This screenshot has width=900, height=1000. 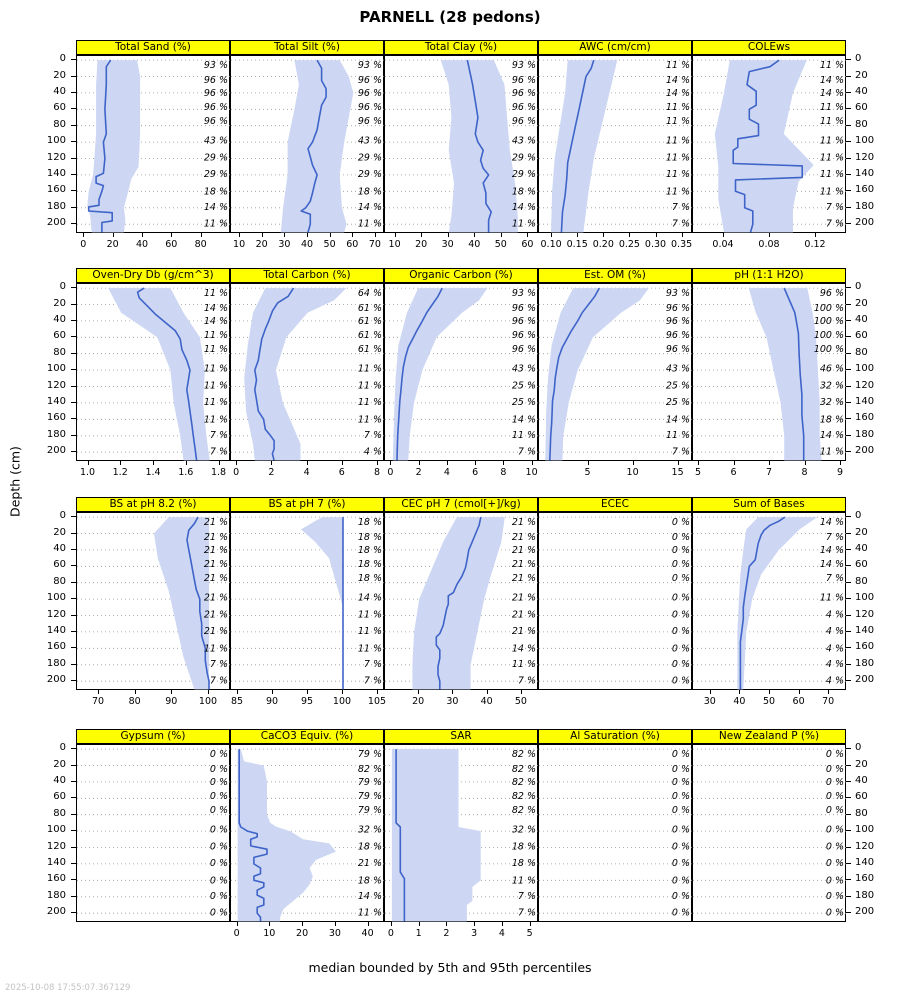 What do you see at coordinates (524, 830) in the screenshot?
I see `contributing-fraction-label: 32 %` at bounding box center [524, 830].